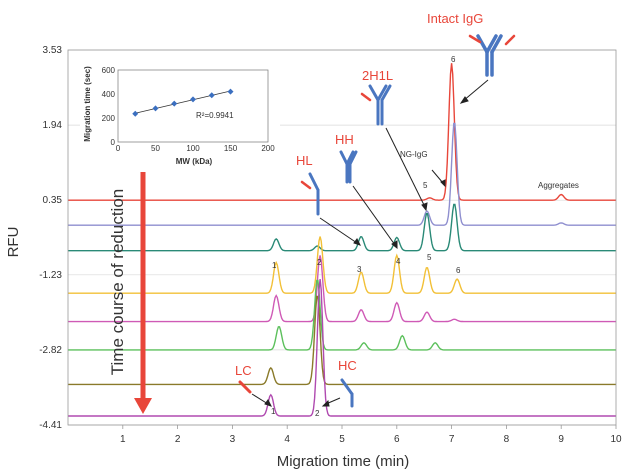 This screenshot has width=626, height=471. Describe the element at coordinates (194, 161) in the screenshot. I see `inset-x-title: MW (kDa)` at that location.